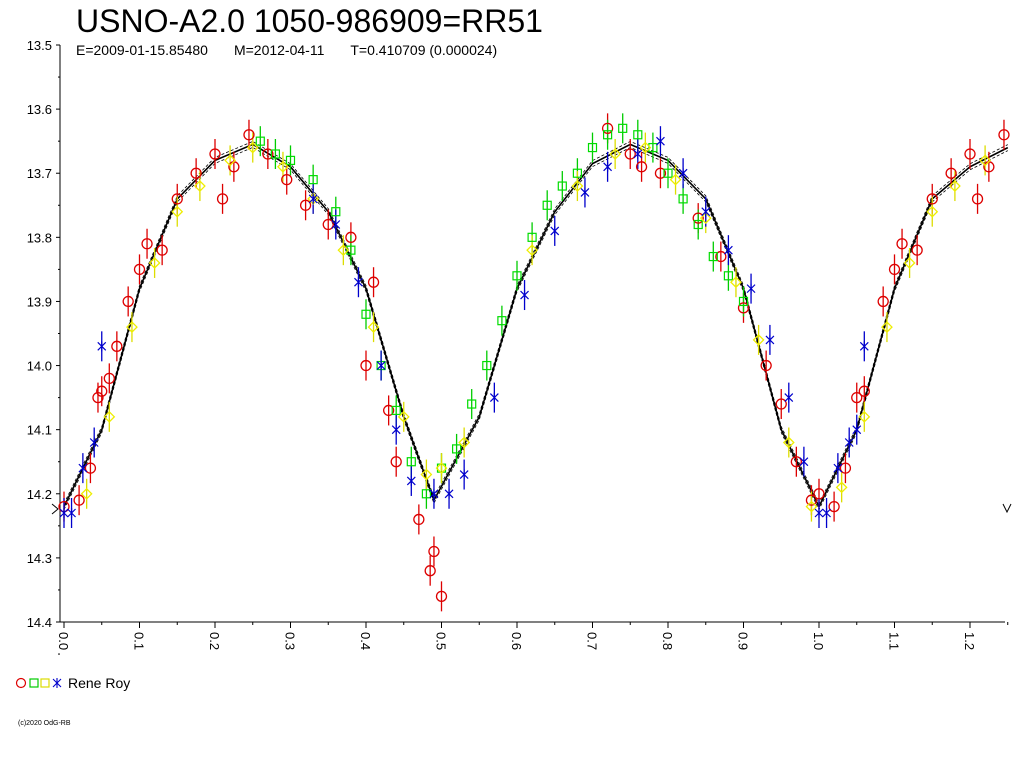 The image size is (1024, 768). What do you see at coordinates (818, 641) in the screenshot?
I see `x-tick-label: 1.0` at bounding box center [818, 641].